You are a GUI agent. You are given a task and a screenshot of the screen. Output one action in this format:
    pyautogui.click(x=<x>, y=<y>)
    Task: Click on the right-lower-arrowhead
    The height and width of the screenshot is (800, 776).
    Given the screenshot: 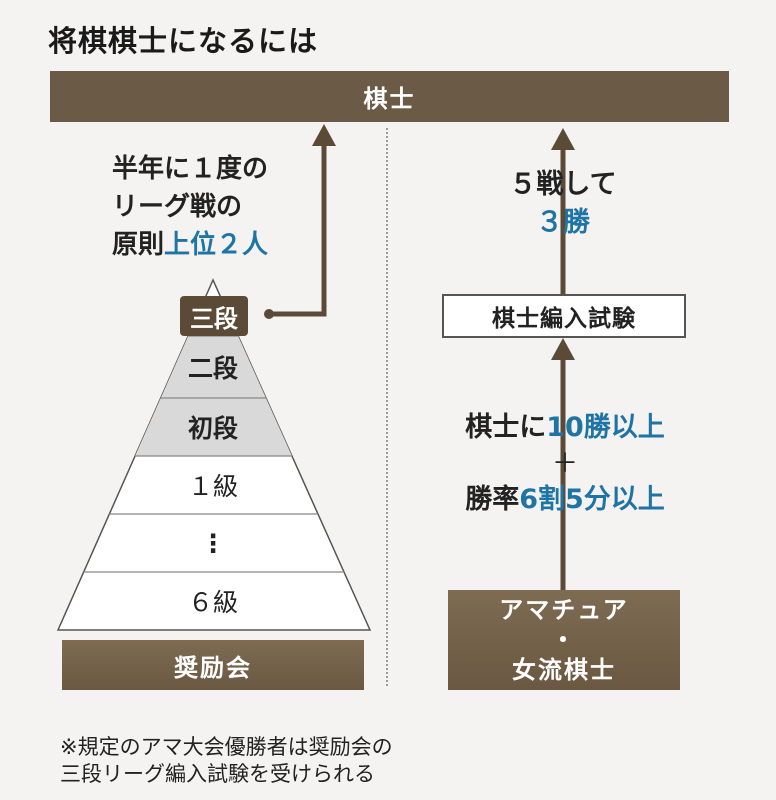 What is the action you would take?
    pyautogui.click(x=563, y=349)
    